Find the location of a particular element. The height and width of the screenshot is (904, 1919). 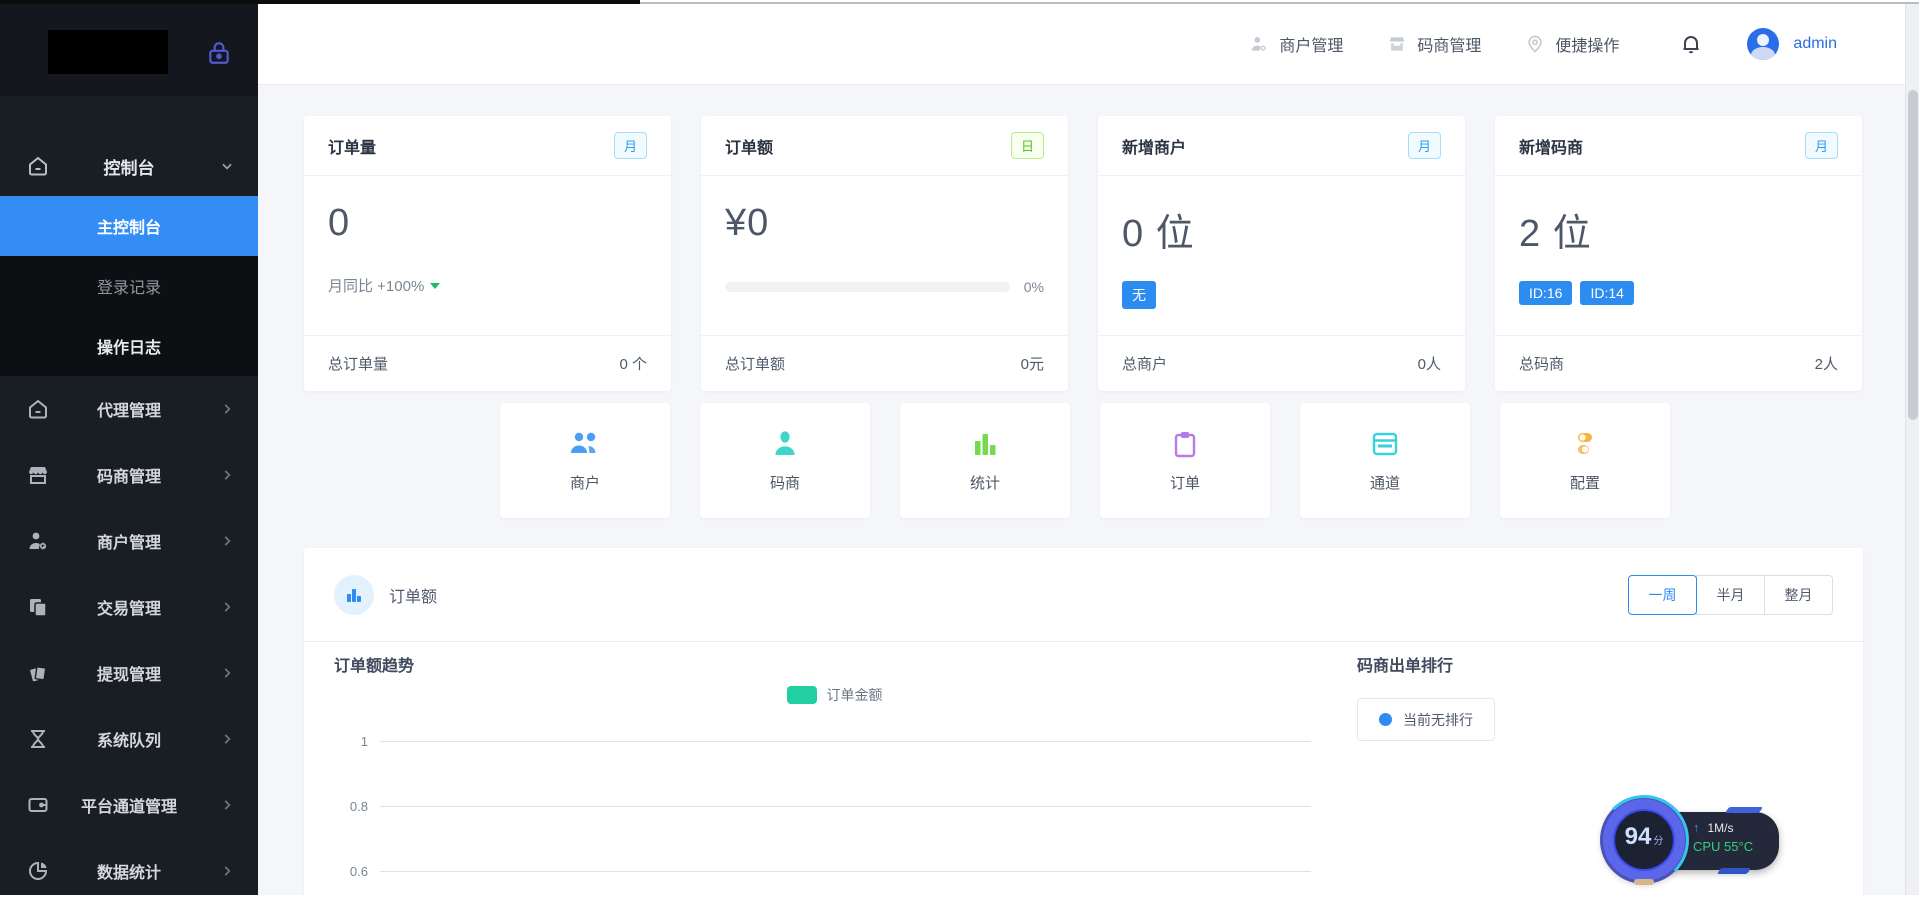

users-icon is located at coordinates (585, 444).